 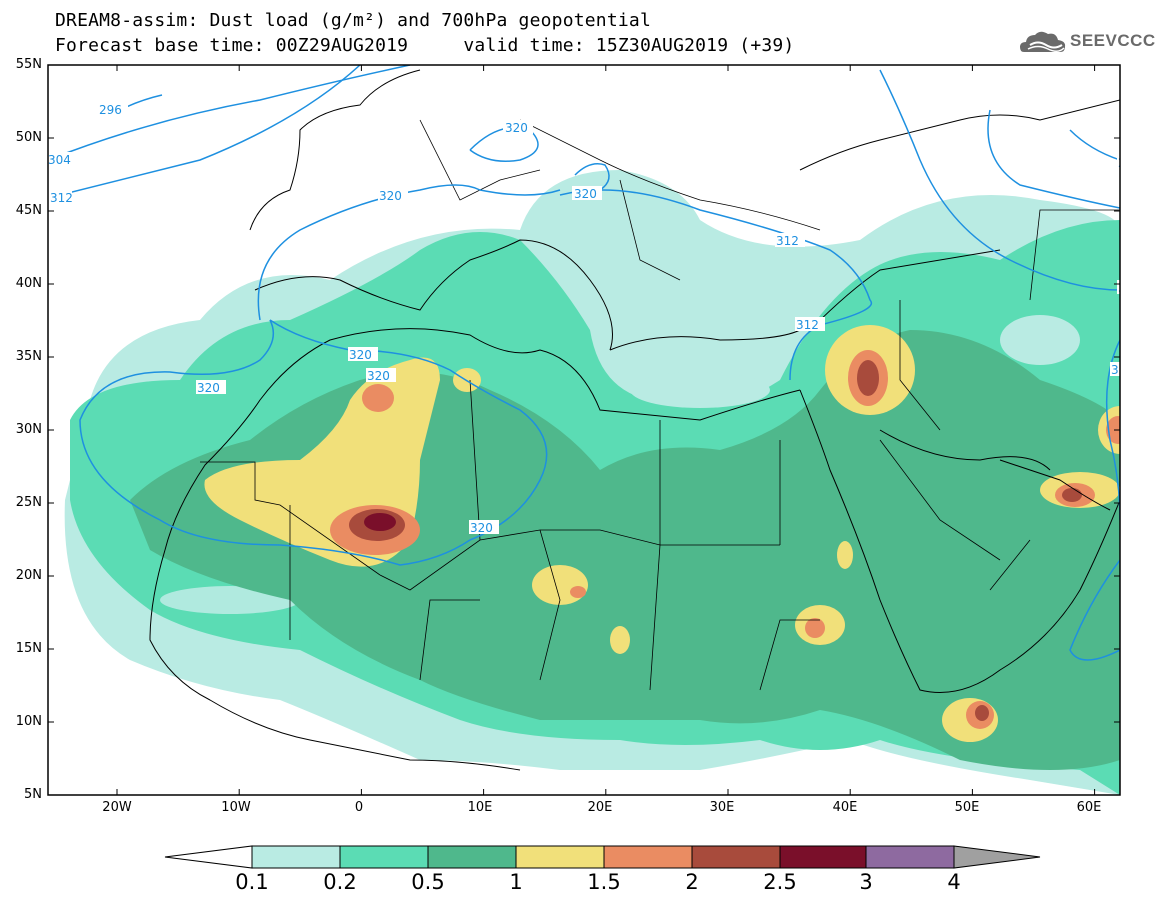 I want to click on colorbar-c4, so click(x=560, y=857).